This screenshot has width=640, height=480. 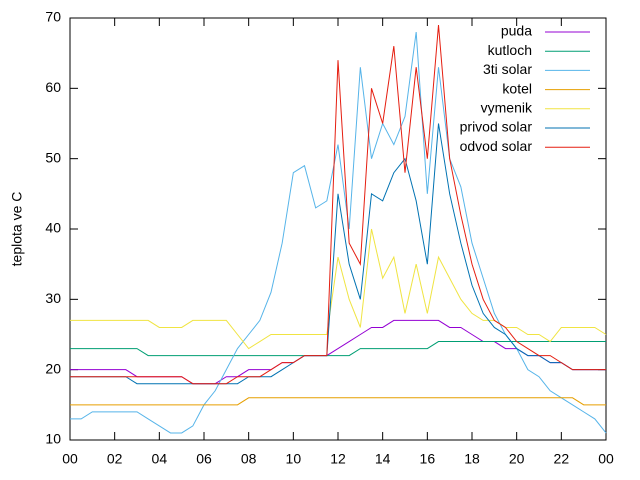 What do you see at coordinates (338, 459) in the screenshot?
I see `x-tick-label: 12` at bounding box center [338, 459].